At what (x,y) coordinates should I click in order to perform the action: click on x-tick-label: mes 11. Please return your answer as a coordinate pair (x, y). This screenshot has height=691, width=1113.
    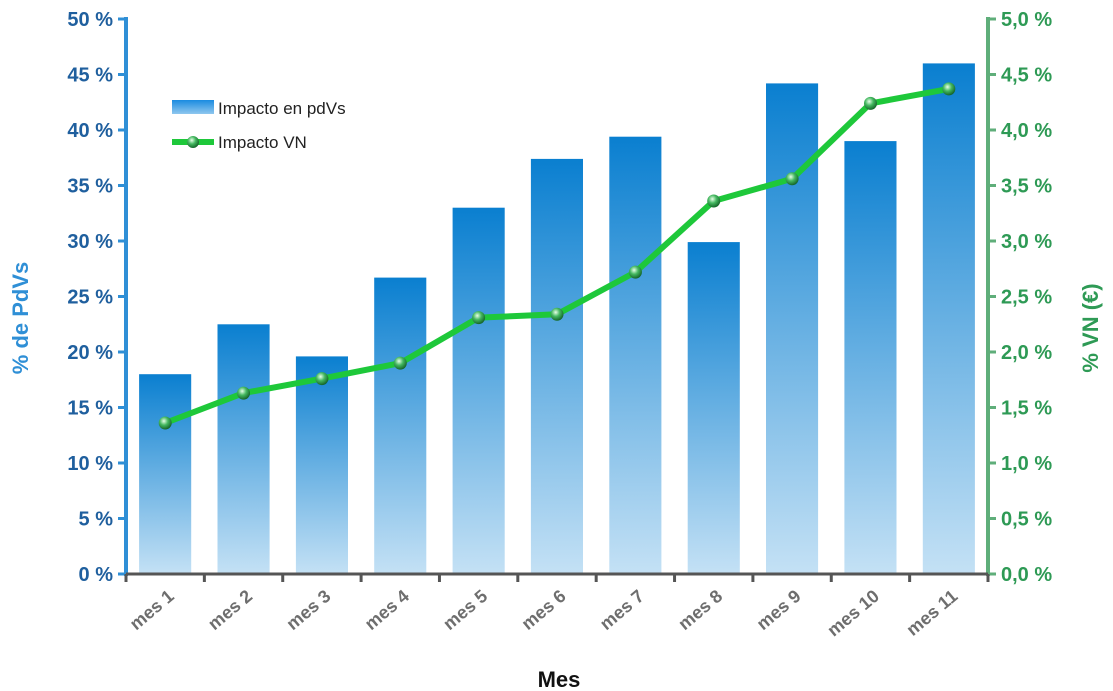
    Looking at the image, I should click on (932, 613).